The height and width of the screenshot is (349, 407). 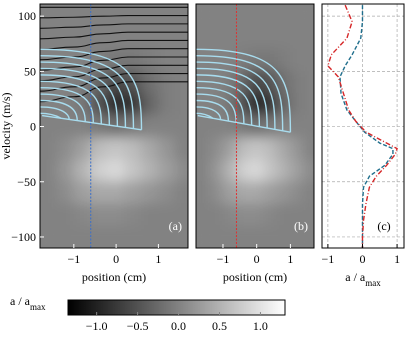 I want to click on x-tick-label: 1, so click(x=397, y=259).